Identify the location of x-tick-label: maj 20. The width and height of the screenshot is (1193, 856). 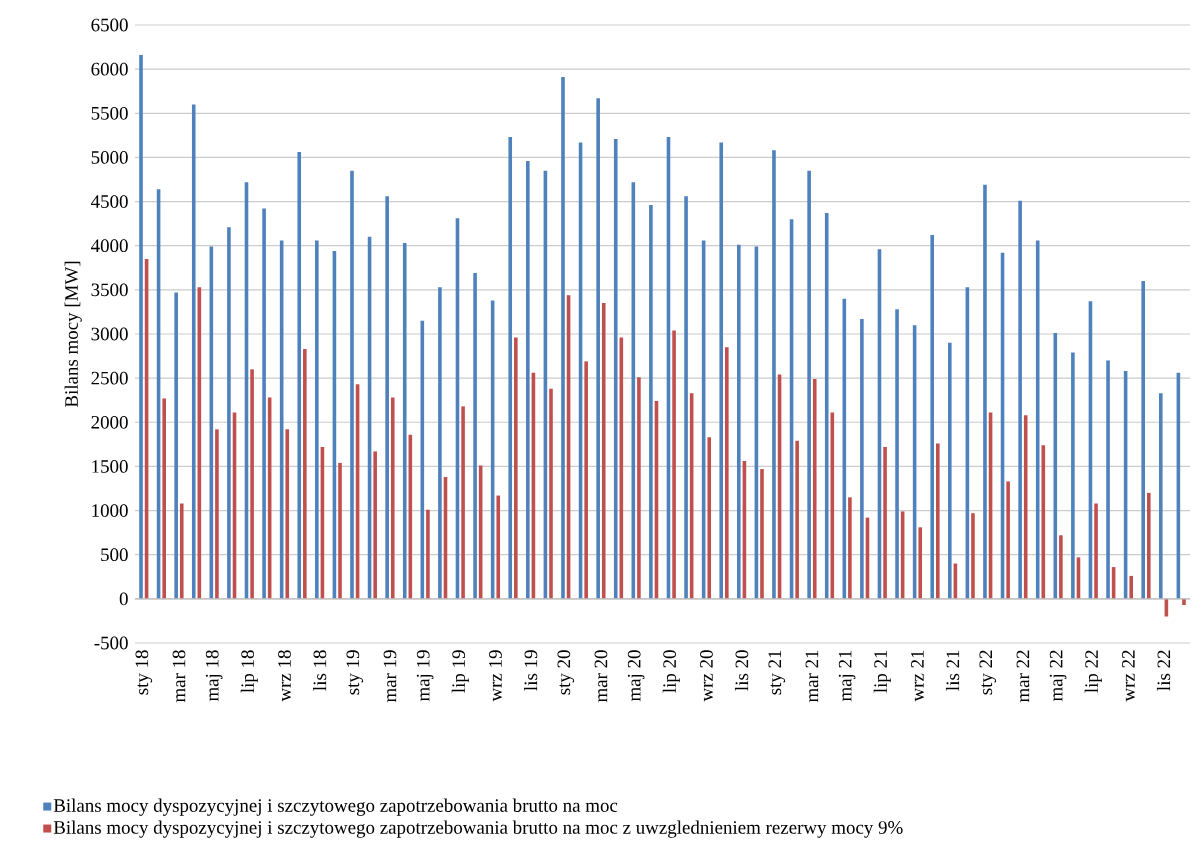
(636, 676).